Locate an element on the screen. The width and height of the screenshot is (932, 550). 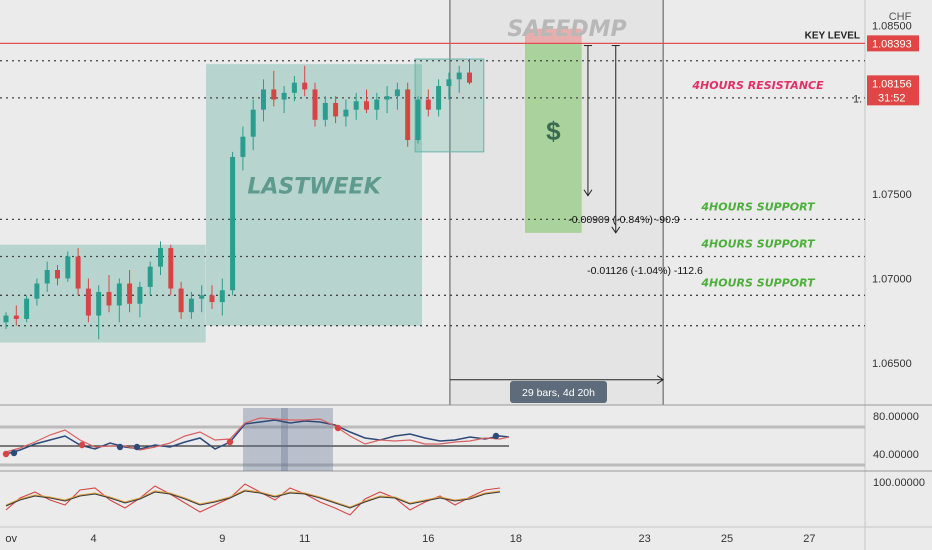
key-level-price: 1.08393 is located at coordinates (892, 44).